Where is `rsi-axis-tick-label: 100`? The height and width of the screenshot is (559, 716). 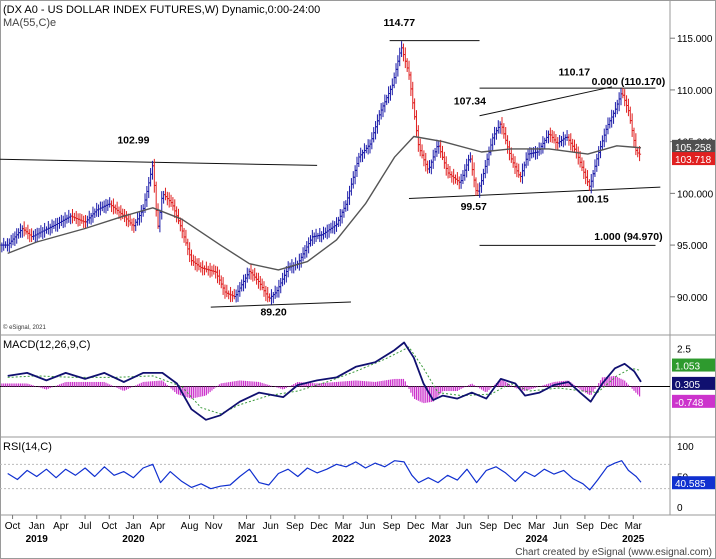 rsi-axis-tick-label: 100 is located at coordinates (685, 447).